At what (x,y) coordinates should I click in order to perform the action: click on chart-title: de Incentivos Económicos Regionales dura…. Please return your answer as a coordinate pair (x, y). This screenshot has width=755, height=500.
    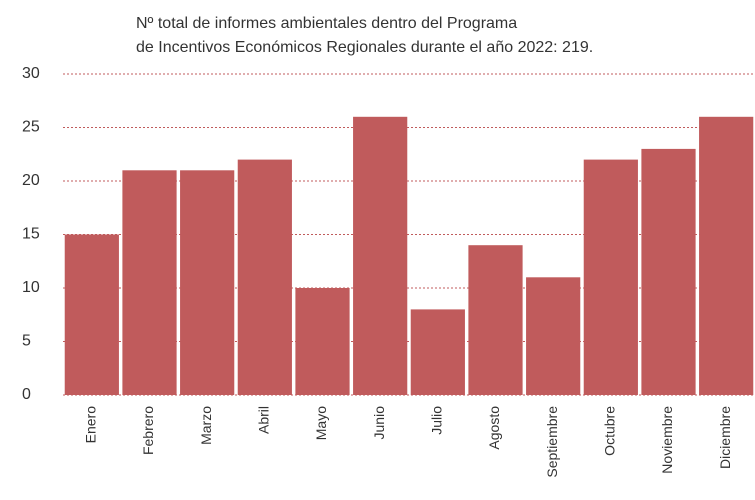
    Looking at the image, I should click on (364, 47).